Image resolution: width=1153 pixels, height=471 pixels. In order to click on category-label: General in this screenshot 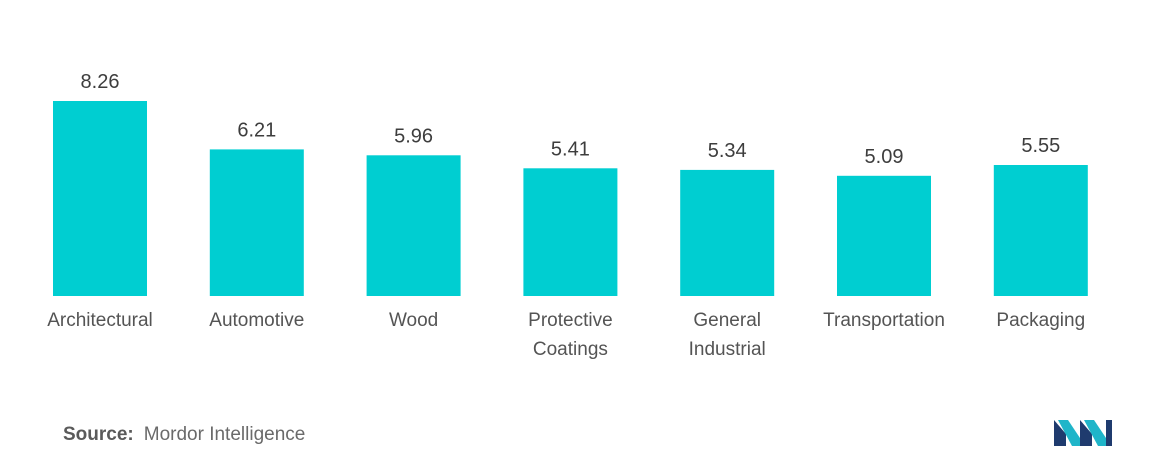, I will do `click(727, 320)`.